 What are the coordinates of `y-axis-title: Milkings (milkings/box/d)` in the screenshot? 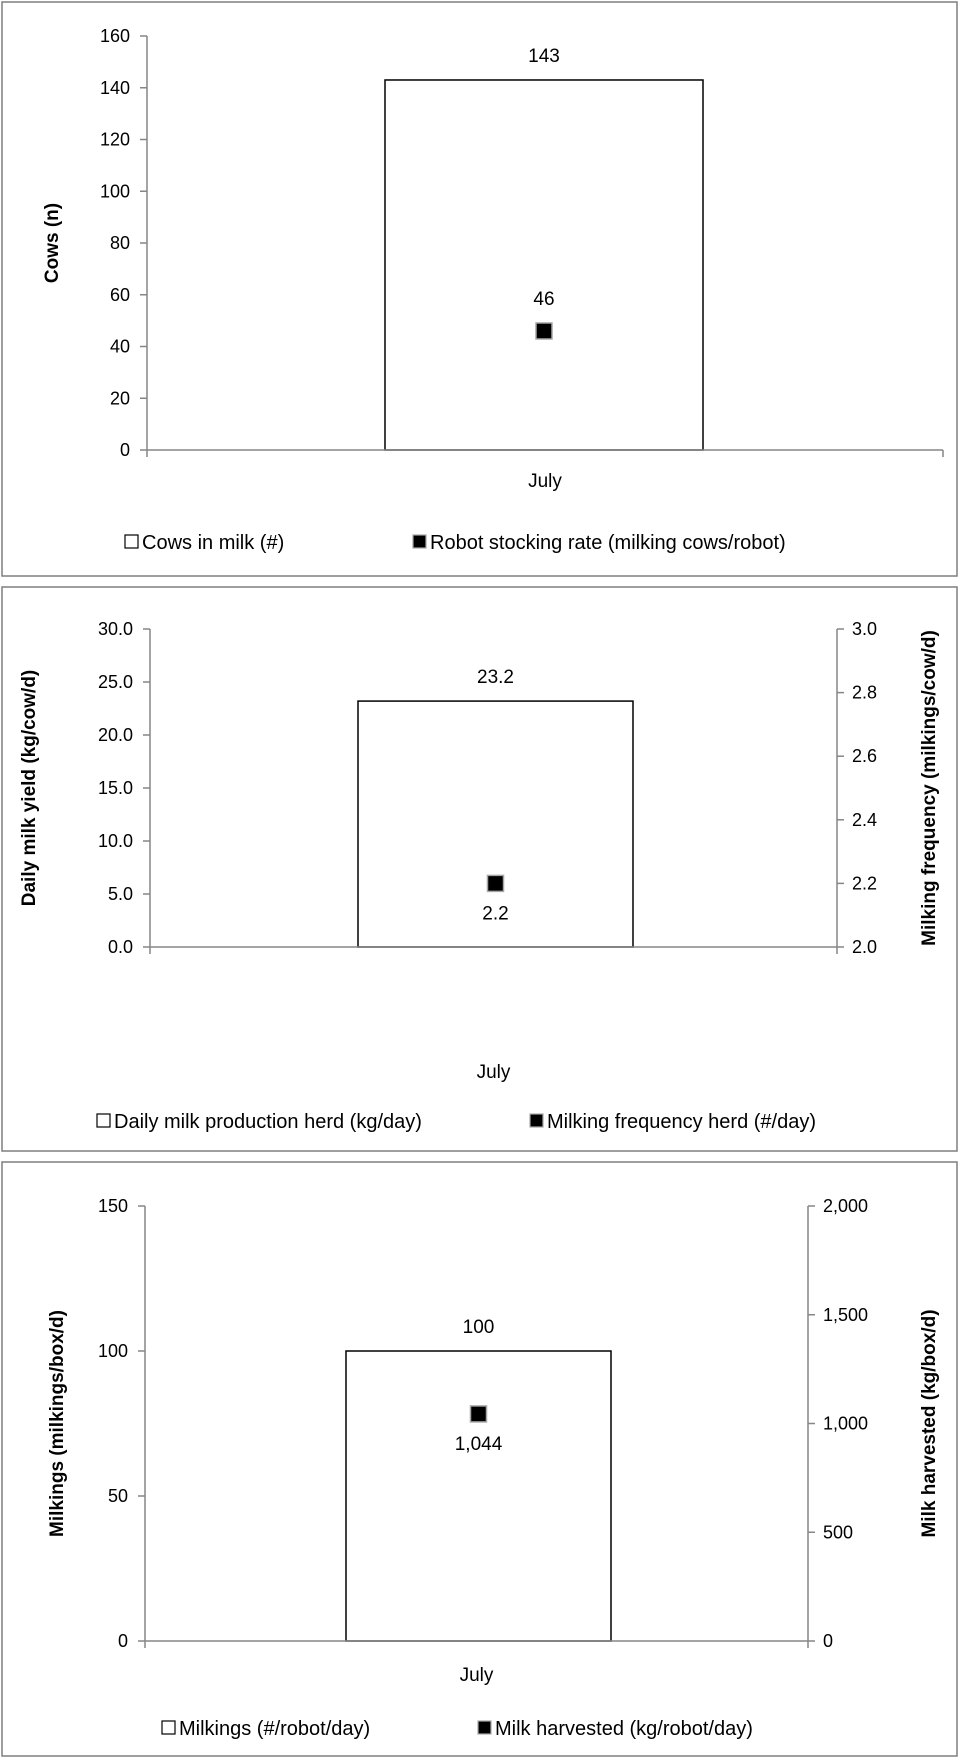 It's located at (57, 1423).